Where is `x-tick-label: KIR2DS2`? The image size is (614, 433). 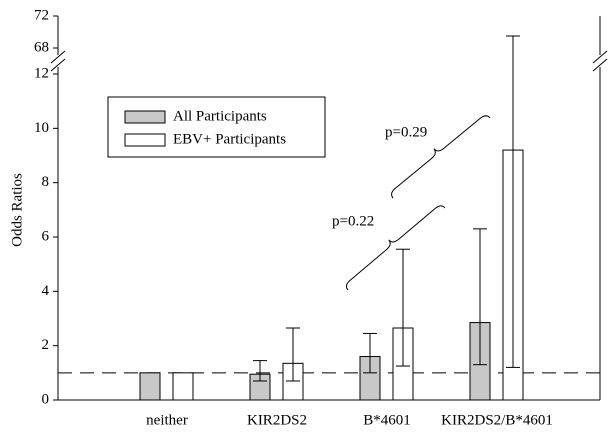 x-tick-label: KIR2DS2 is located at coordinates (277, 420).